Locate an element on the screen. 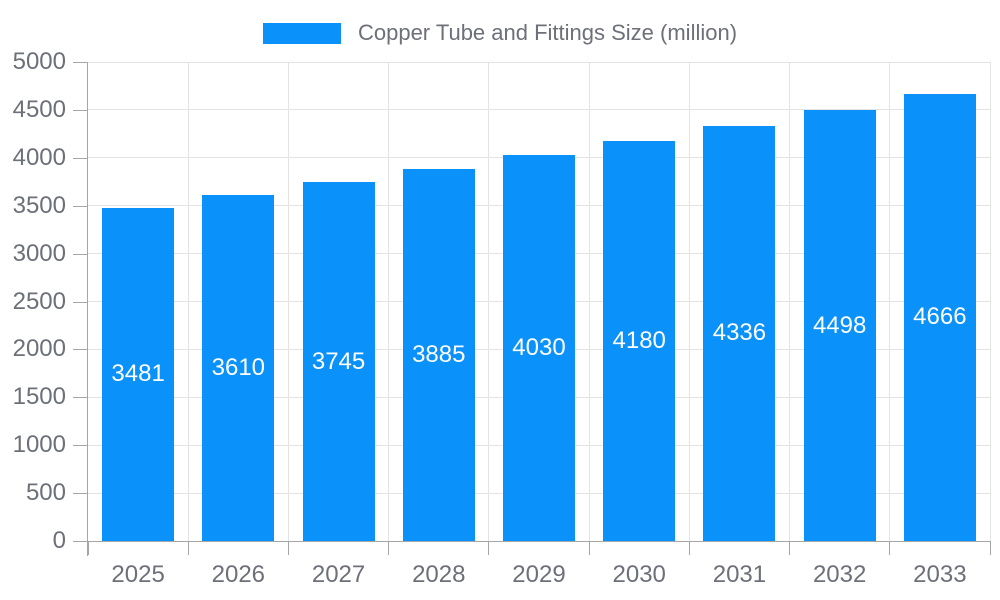 The image size is (1000, 600). x-axis-label: 2029 is located at coordinates (539, 574).